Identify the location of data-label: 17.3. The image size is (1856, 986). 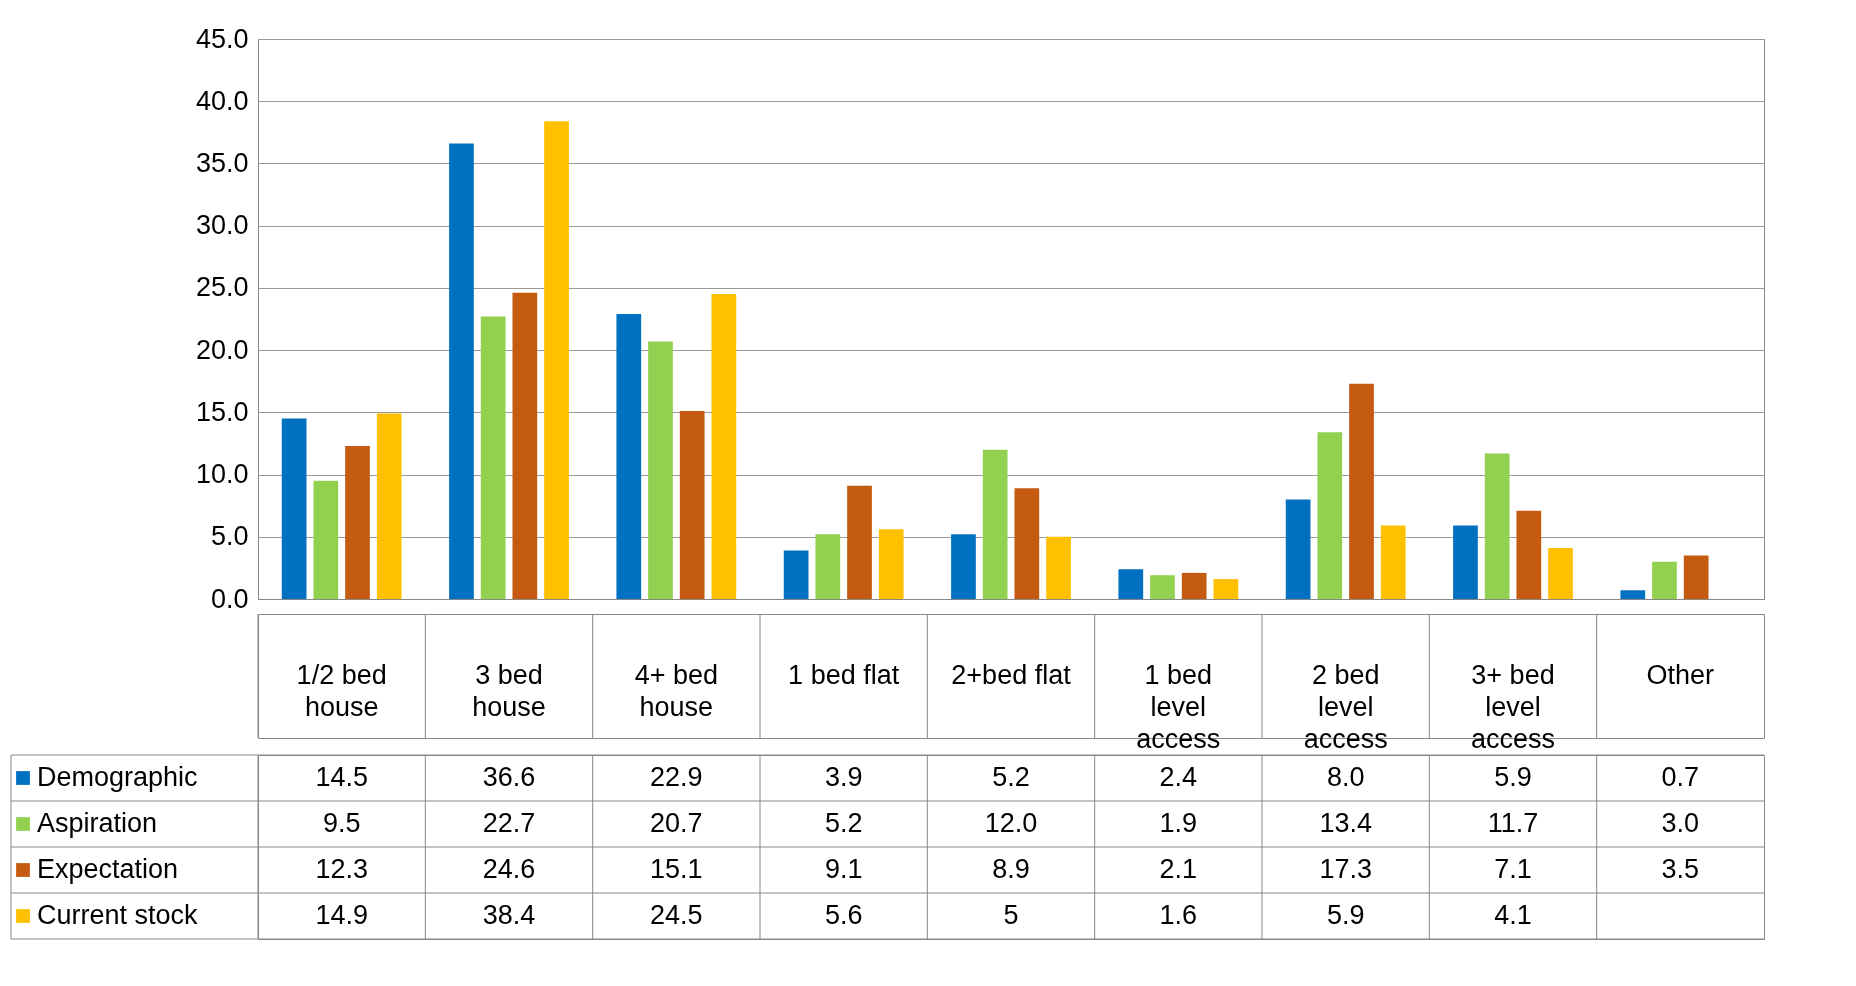
(1345, 869).